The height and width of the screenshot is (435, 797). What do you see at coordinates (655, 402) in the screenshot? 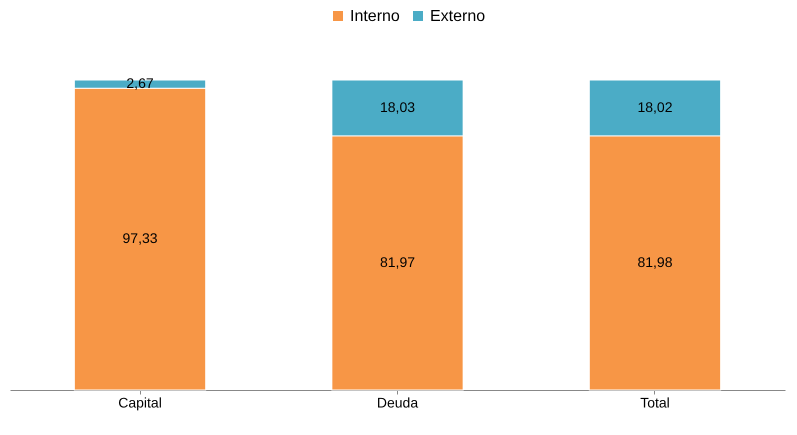
I see `x-tick-label: Total` at bounding box center [655, 402].